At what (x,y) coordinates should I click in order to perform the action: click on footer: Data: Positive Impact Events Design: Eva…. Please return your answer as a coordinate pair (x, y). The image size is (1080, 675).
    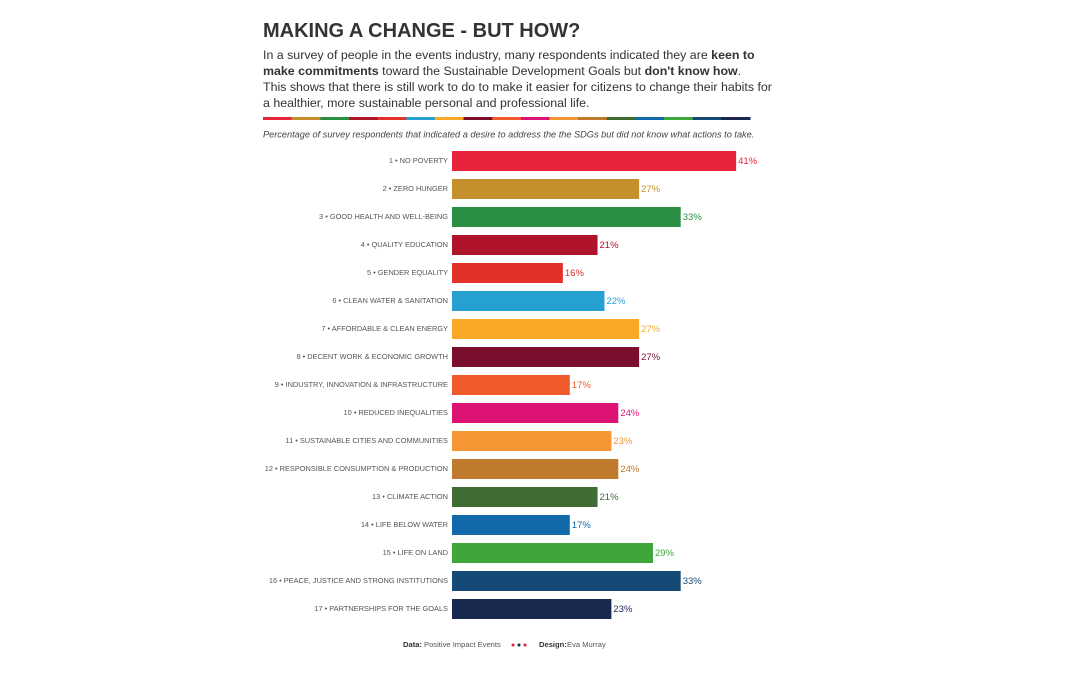
    Looking at the image, I should click on (504, 644).